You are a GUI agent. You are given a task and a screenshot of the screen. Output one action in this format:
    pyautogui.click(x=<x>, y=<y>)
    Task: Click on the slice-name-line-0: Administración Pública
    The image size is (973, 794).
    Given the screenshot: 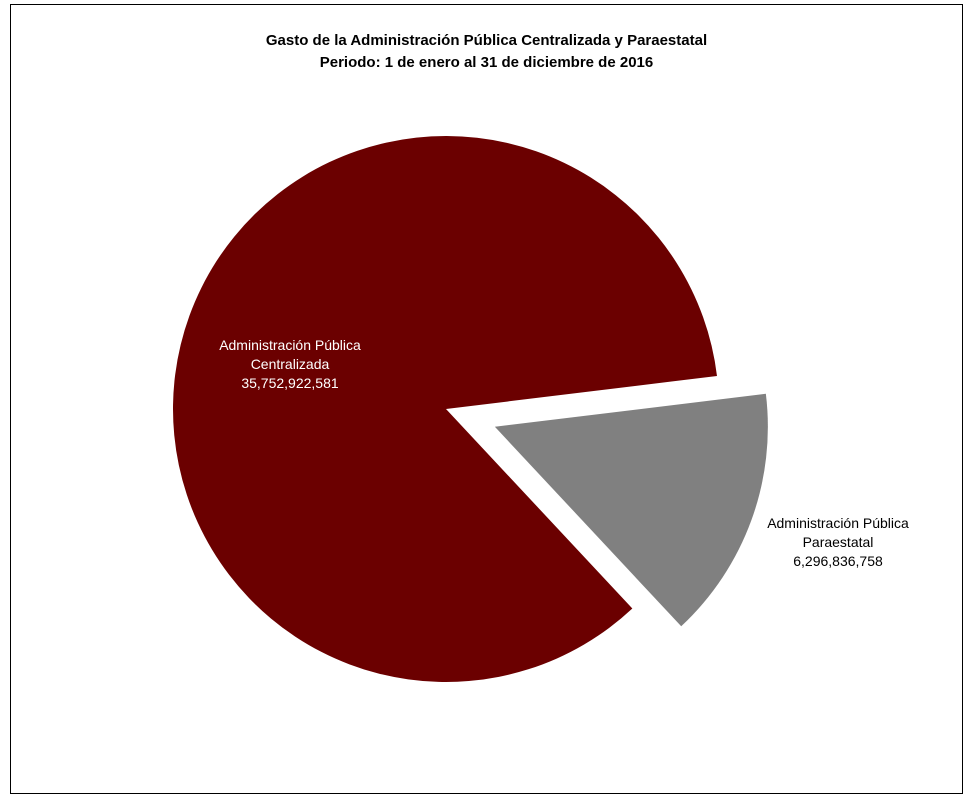 What is the action you would take?
    pyautogui.click(x=290, y=345)
    